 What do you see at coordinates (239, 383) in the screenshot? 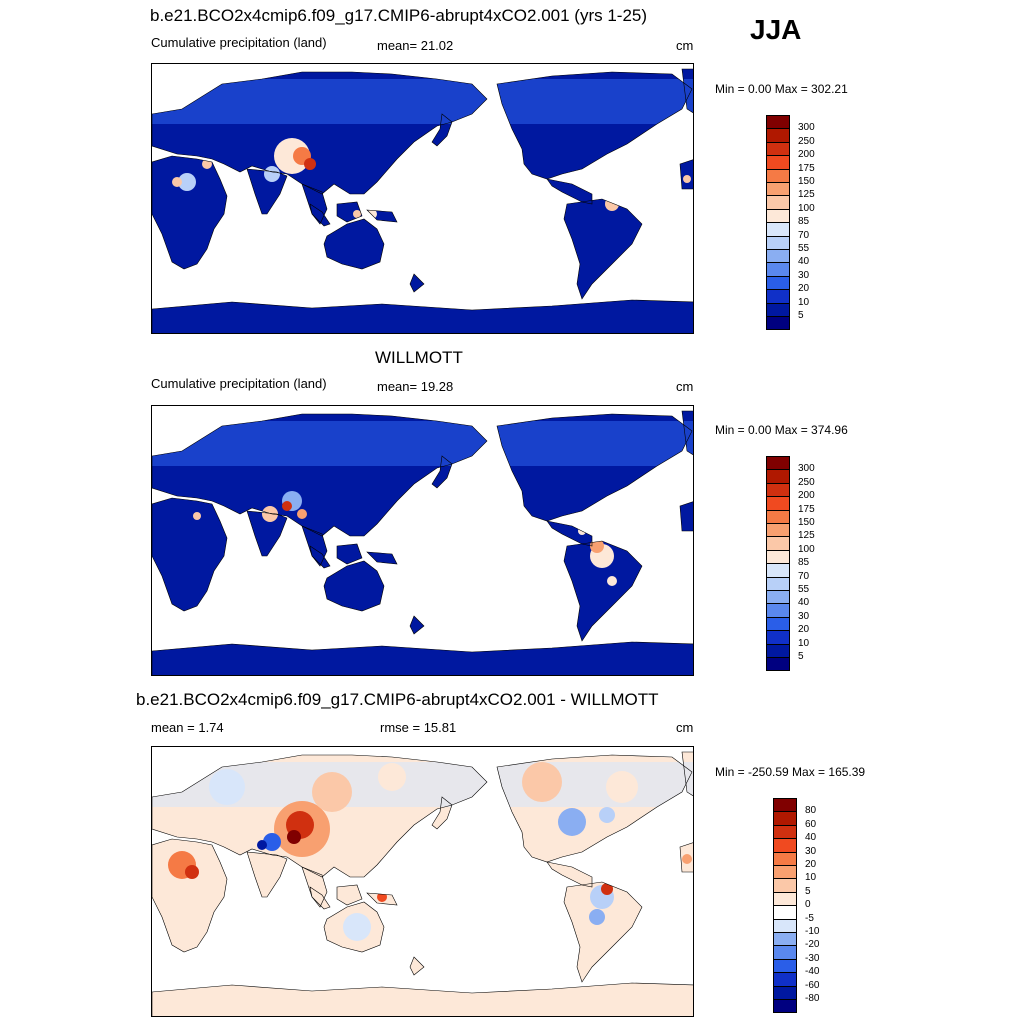
I see `panel2-variable-label: Cumulative precipitation (land)` at bounding box center [239, 383].